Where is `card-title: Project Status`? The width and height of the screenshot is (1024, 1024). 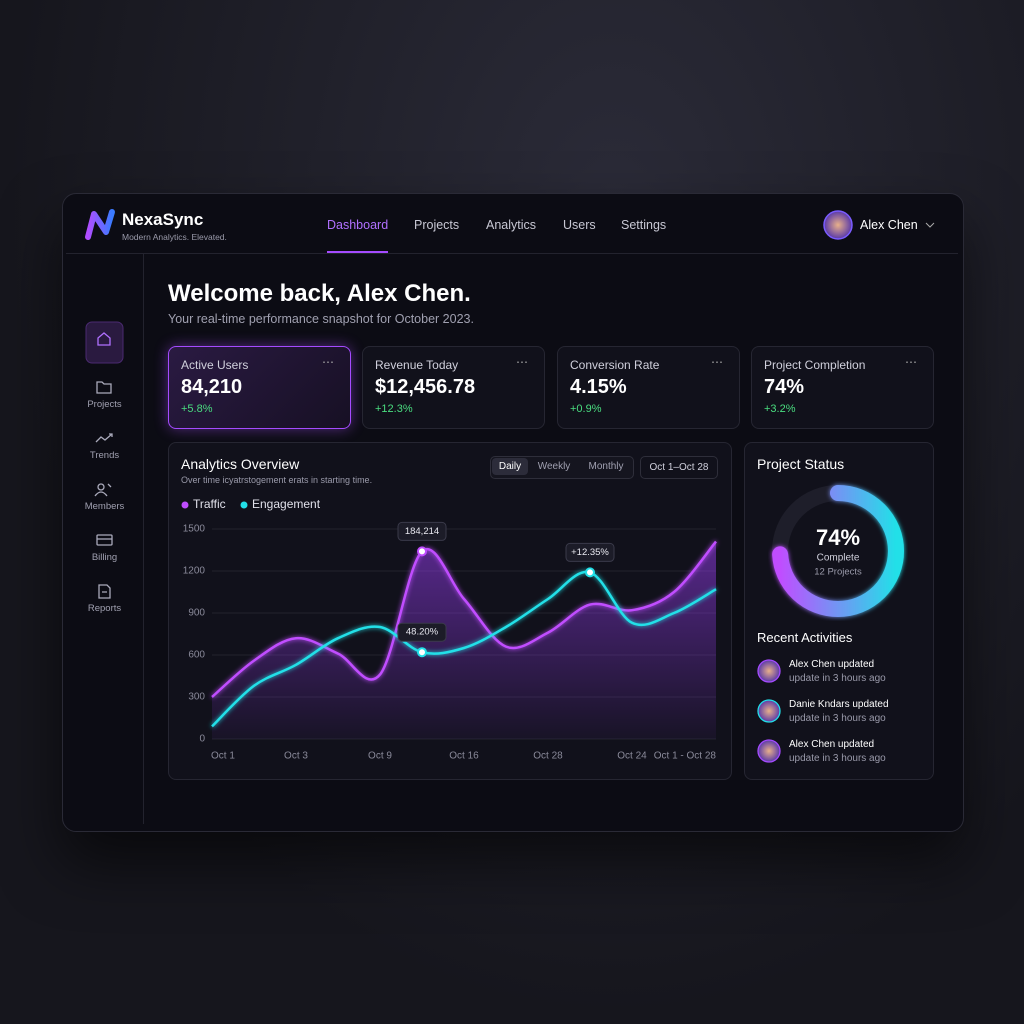
card-title: Project Status is located at coordinates (801, 464).